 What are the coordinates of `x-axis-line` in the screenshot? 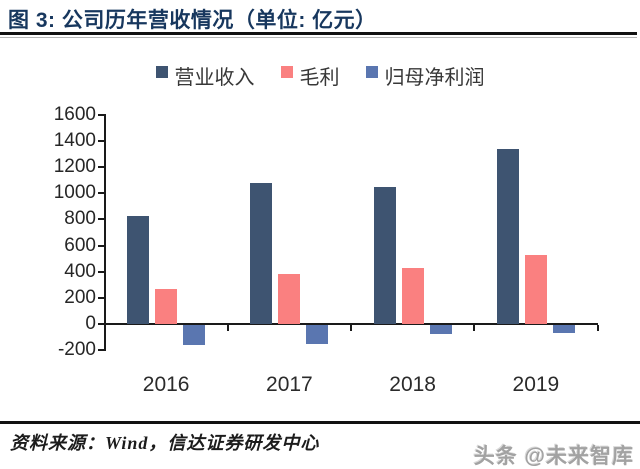 It's located at (350, 323).